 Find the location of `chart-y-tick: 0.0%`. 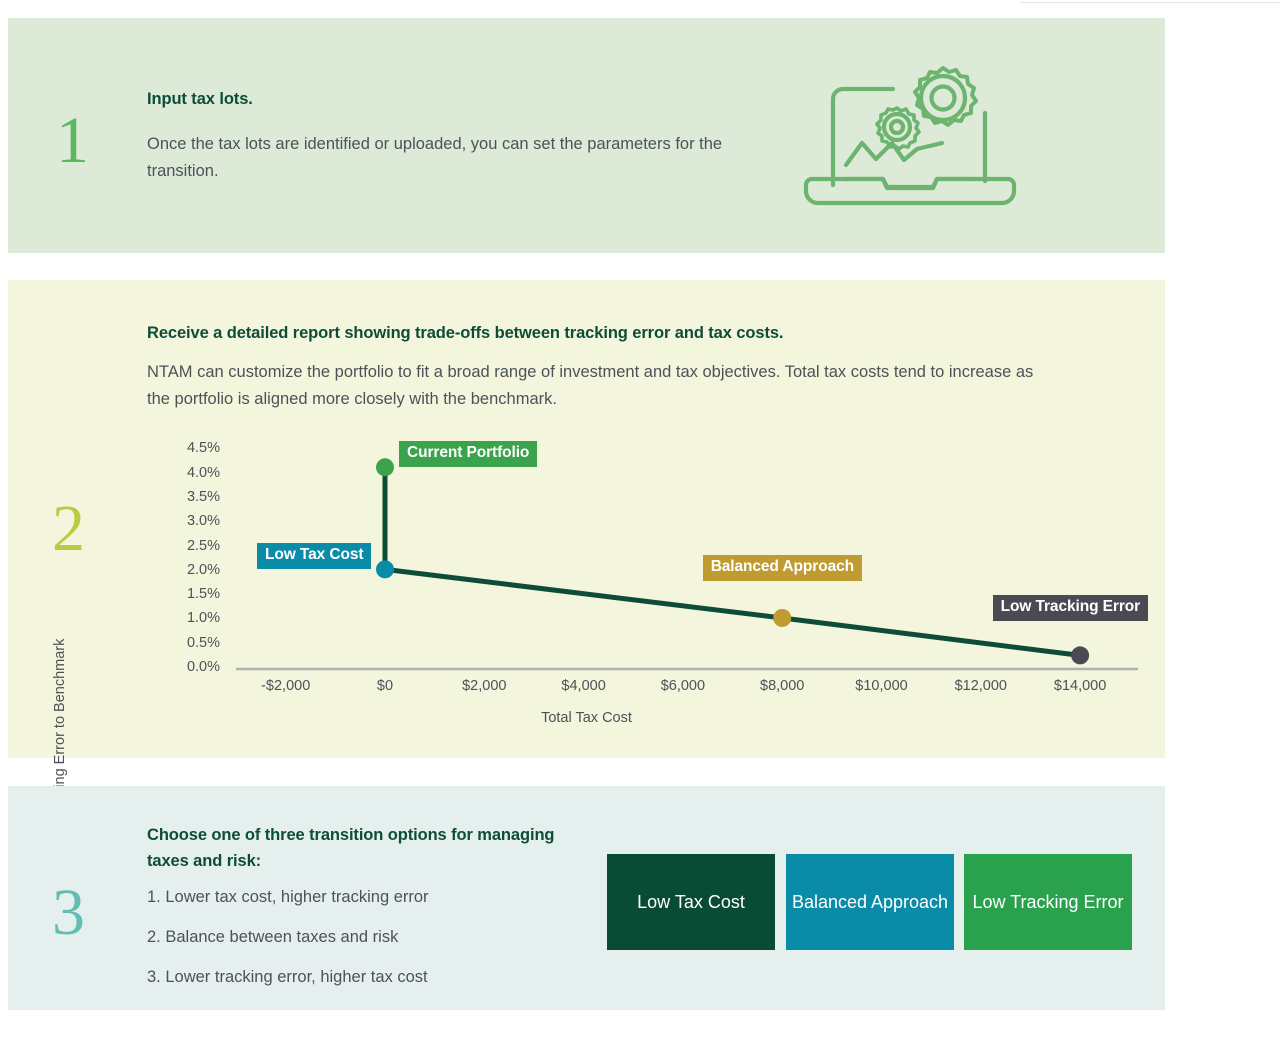

chart-y-tick: 0.0% is located at coordinates (203, 667).